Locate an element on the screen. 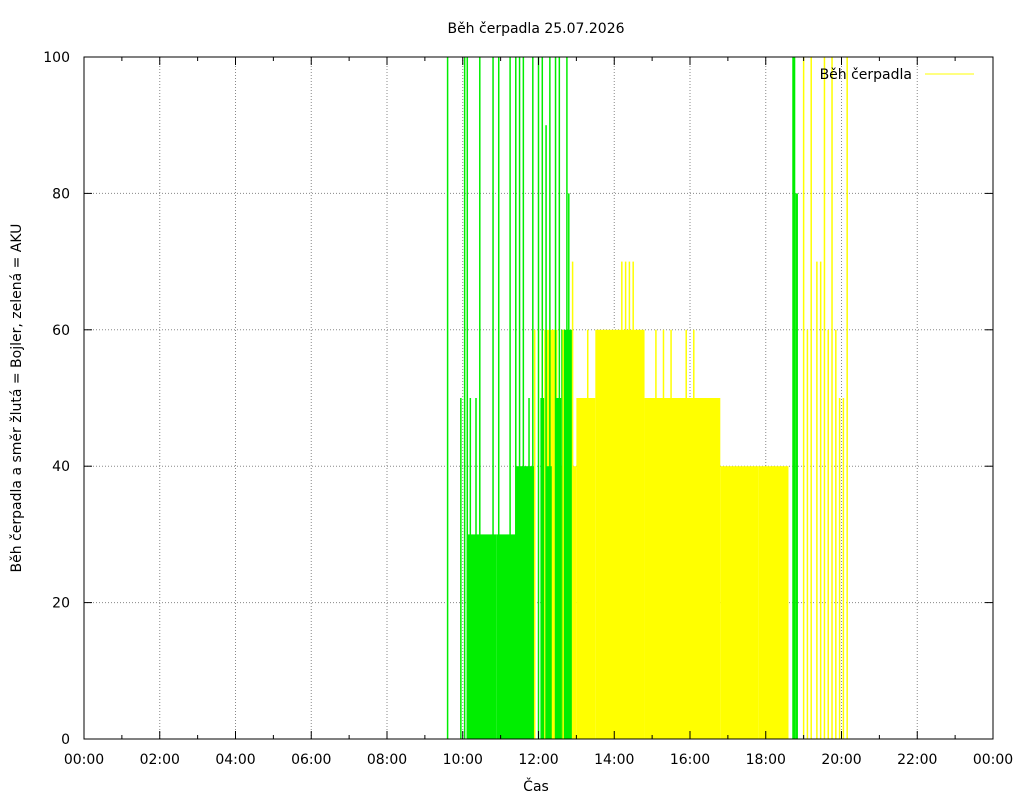  y-tick-label: 40 is located at coordinates (61, 467).